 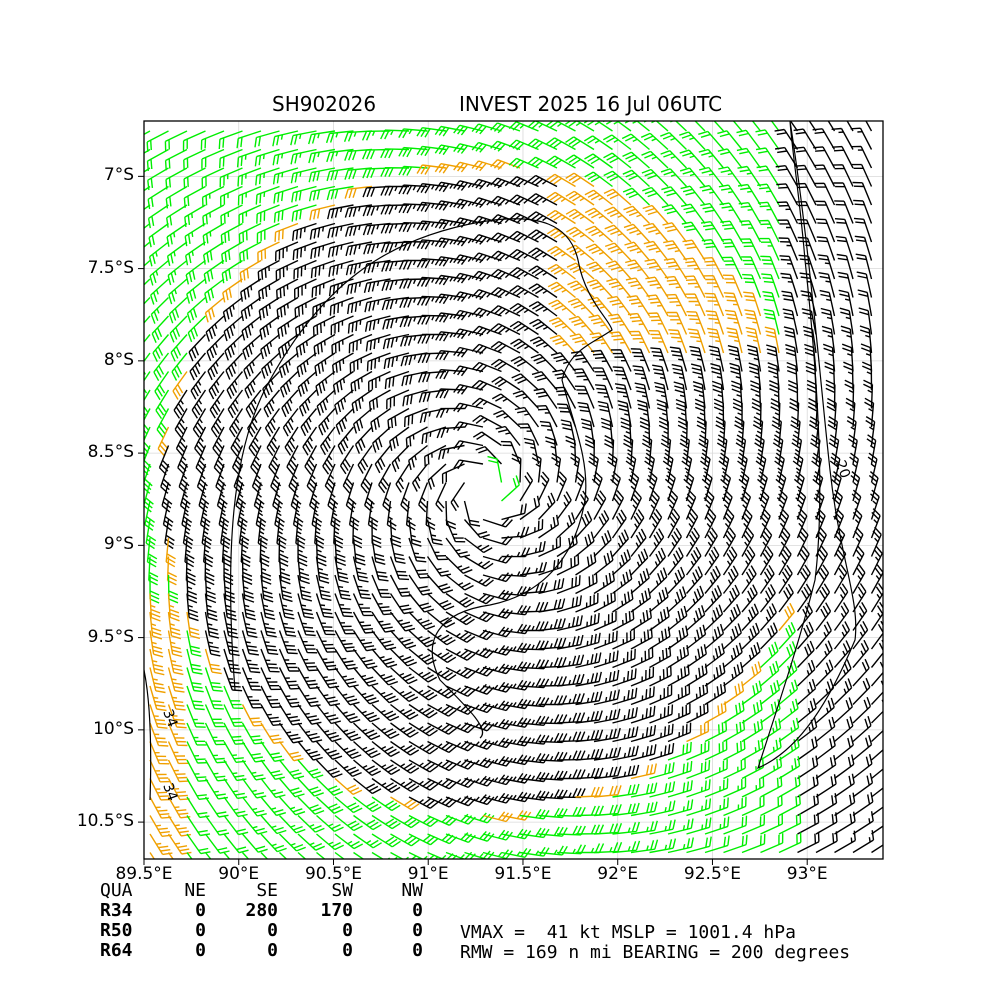 I want to click on row-label: R34, so click(x=116, y=910).